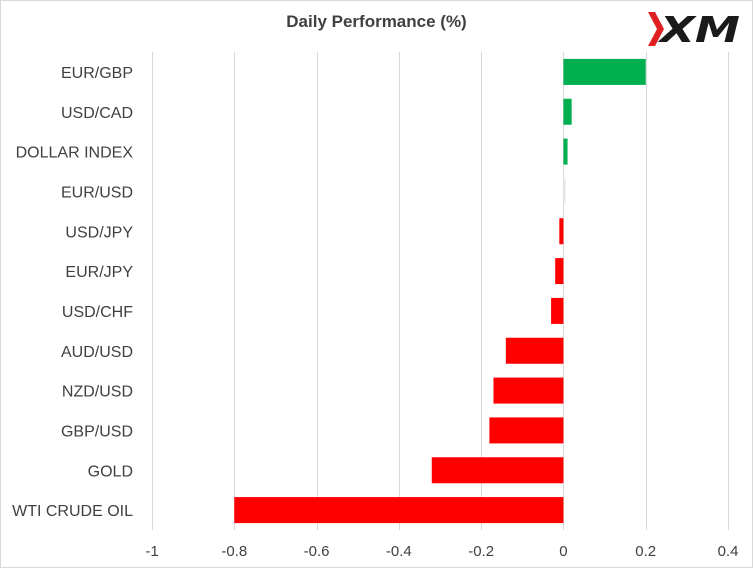 The height and width of the screenshot is (568, 753). What do you see at coordinates (151, 551) in the screenshot?
I see `x-tick-label: -1` at bounding box center [151, 551].